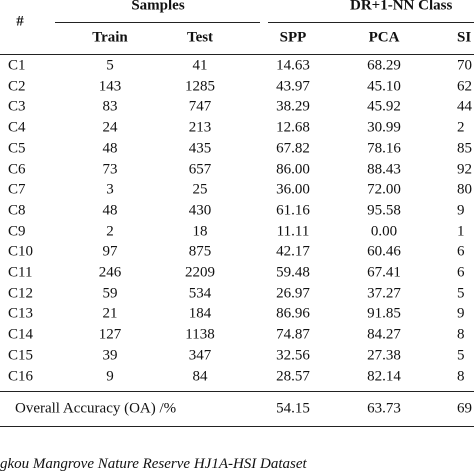 This screenshot has height=474, width=474. What do you see at coordinates (384, 127) in the screenshot?
I see `cell: 30.99` at bounding box center [384, 127].